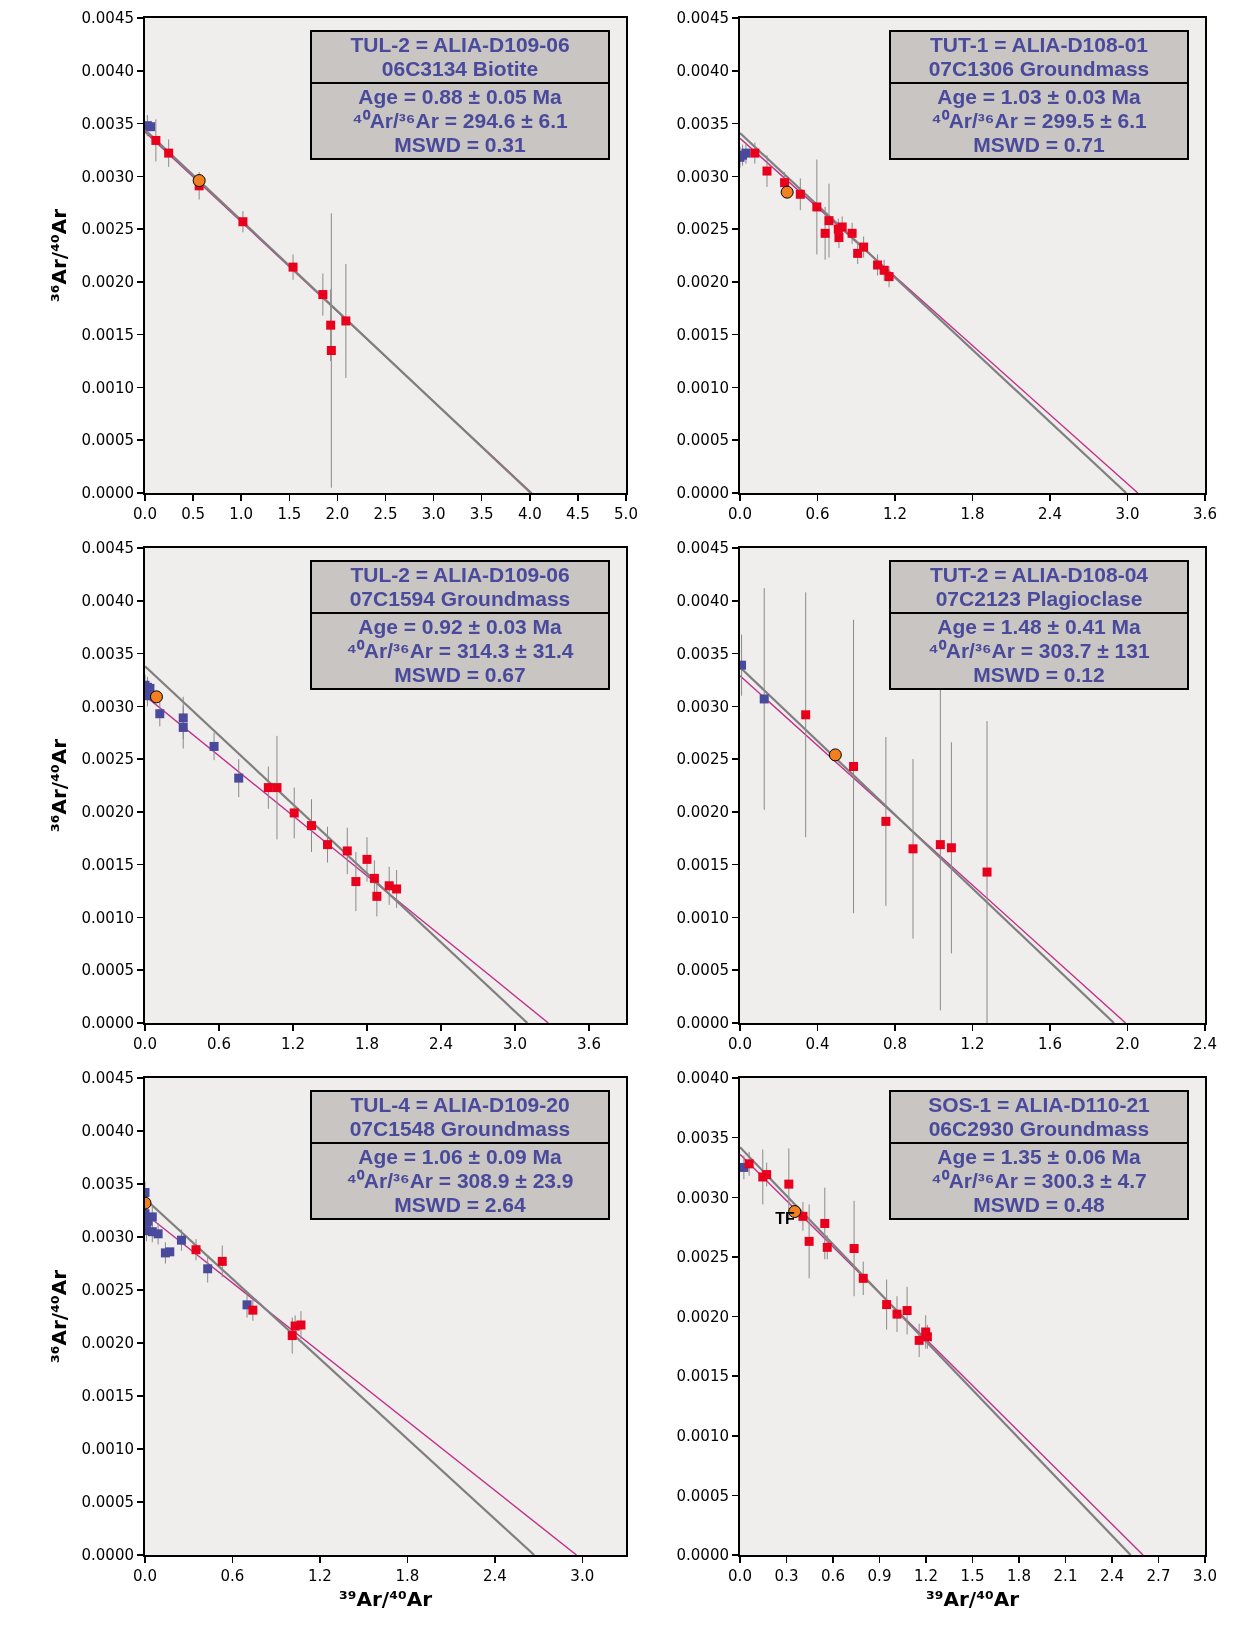 Image resolution: width=1233 pixels, height=1629 pixels. I want to click on x-tick-label: 0.4, so click(817, 1044).